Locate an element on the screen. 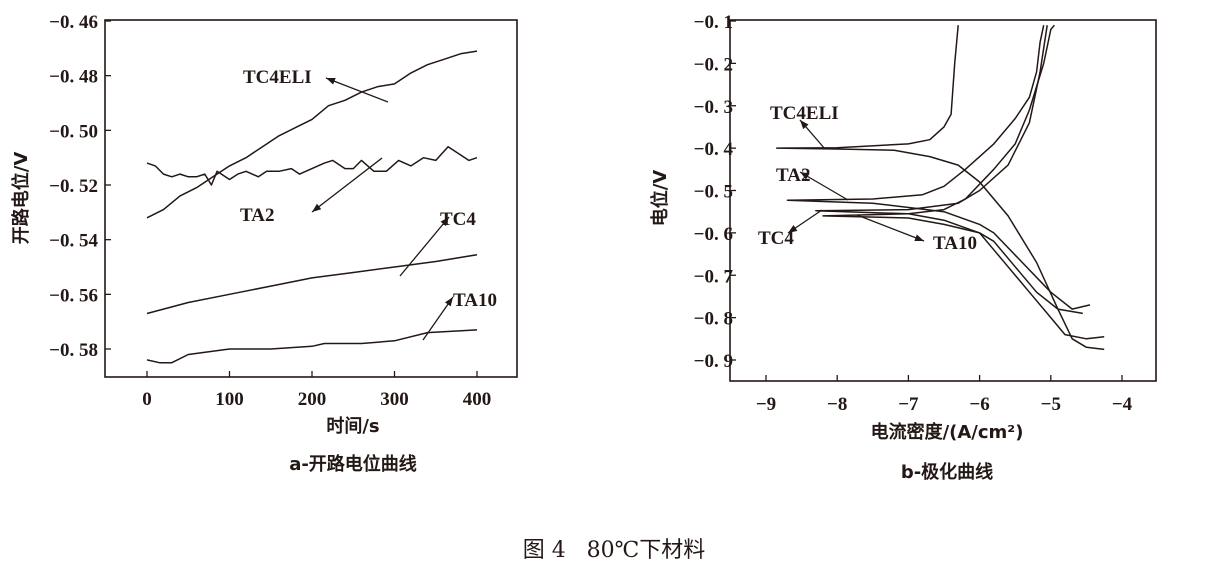 This screenshot has height=569, width=1228. x-tick-label: −4 is located at coordinates (1122, 404).